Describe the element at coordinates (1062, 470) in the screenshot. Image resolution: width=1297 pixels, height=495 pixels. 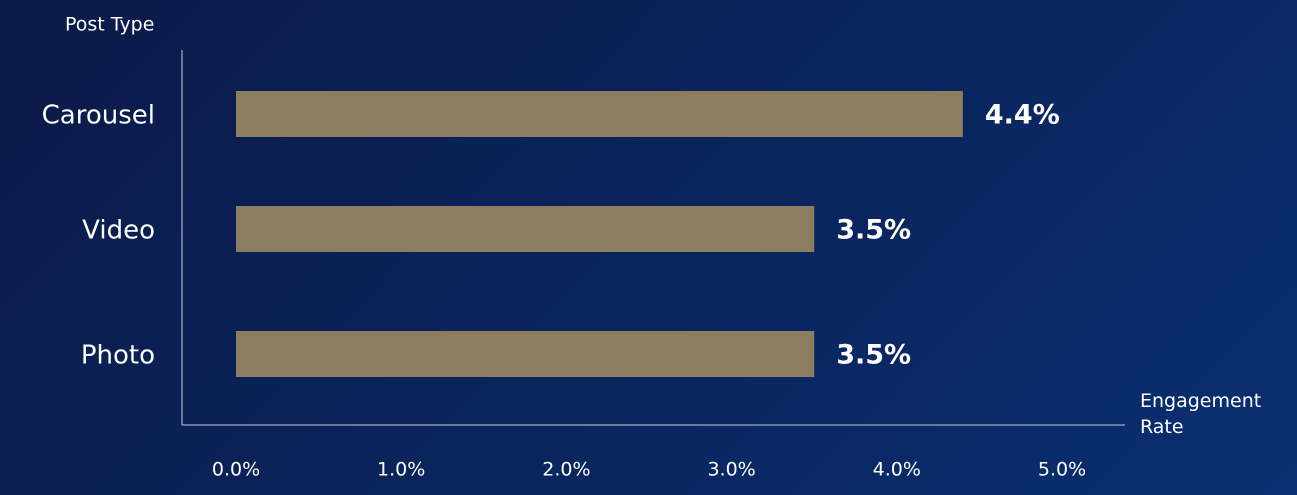
I see `x-tick-label: 5.0%` at that location.